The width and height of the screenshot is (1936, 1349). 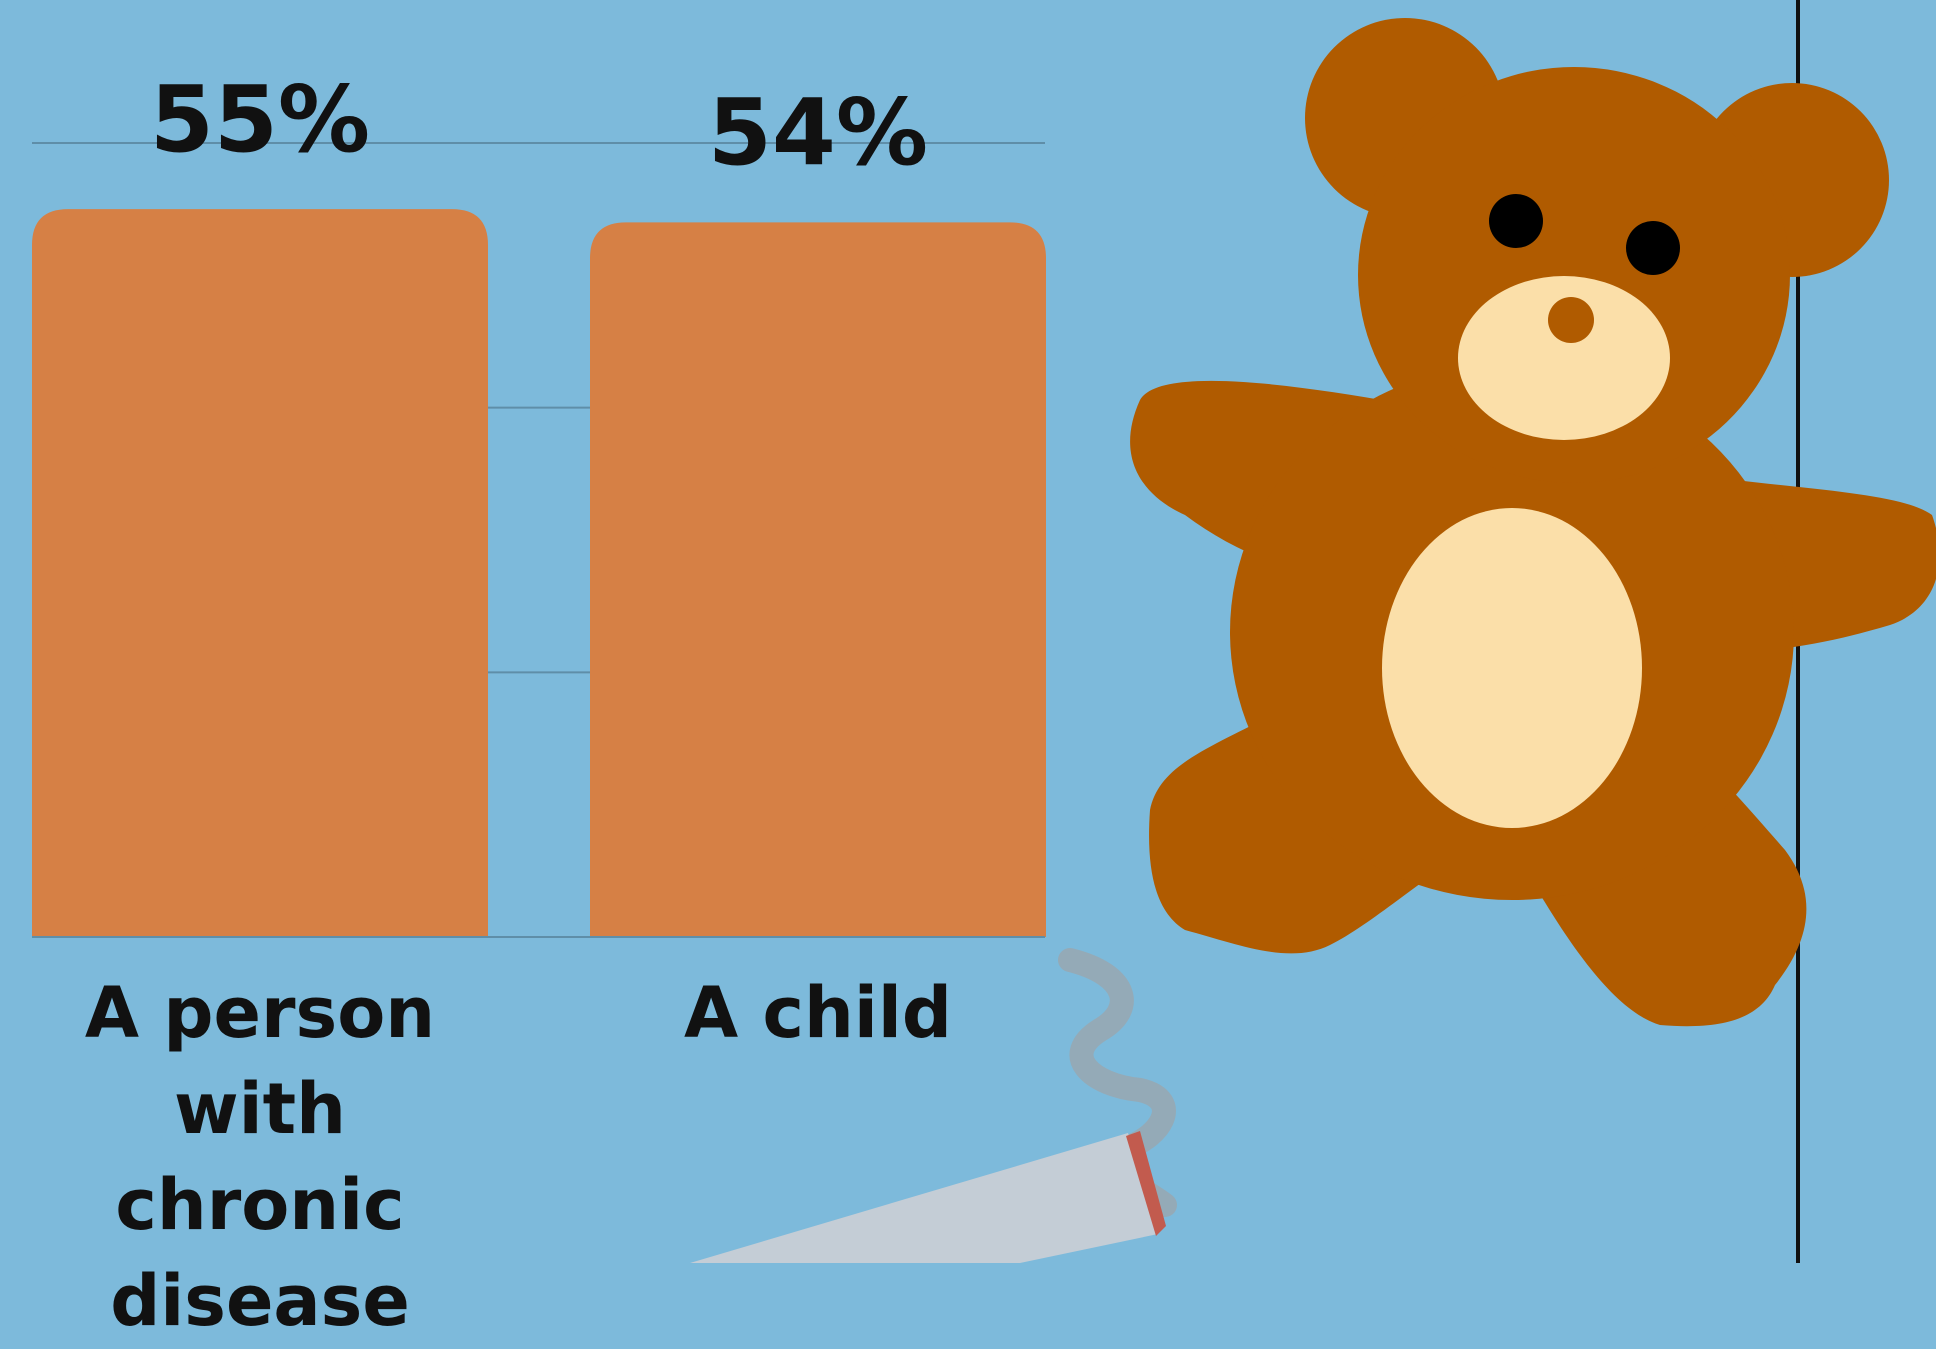 I want to click on category-label-line: A child, so click(x=818, y=1013).